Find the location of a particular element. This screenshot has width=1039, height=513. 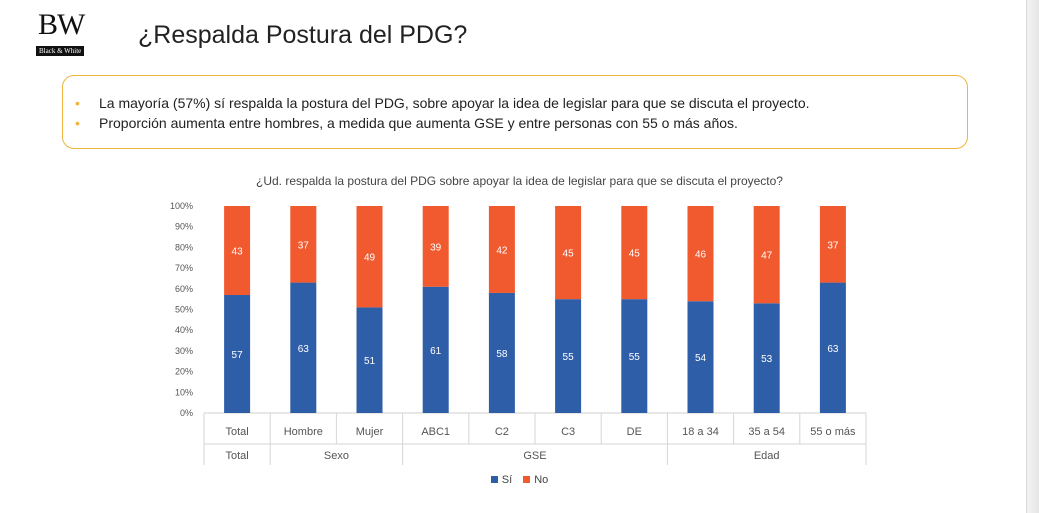

legend-item-si: Sí is located at coordinates (501, 480).